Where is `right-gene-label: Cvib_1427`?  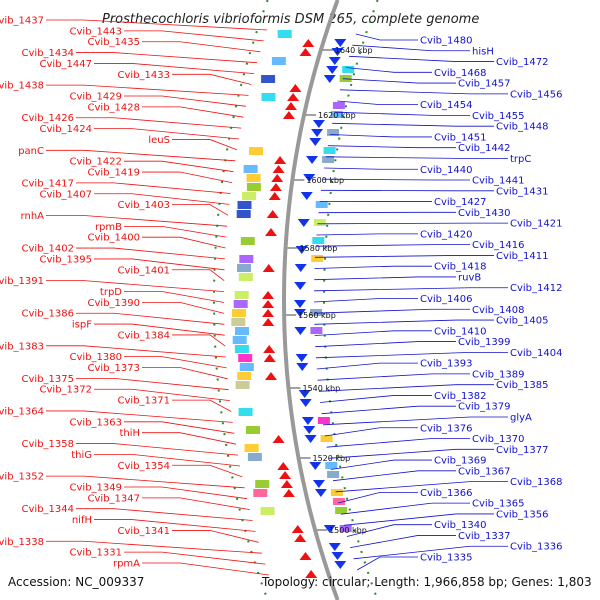
right-gene-label: Cvib_1427 is located at coordinates (460, 202).